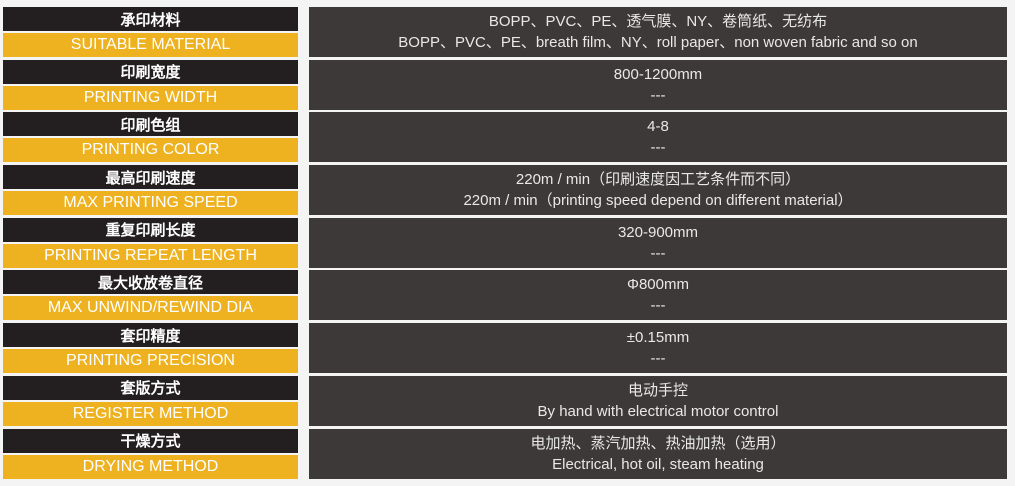 This screenshot has height=486, width=1015. I want to click on label-chinese: 印刷宽度, so click(150, 71).